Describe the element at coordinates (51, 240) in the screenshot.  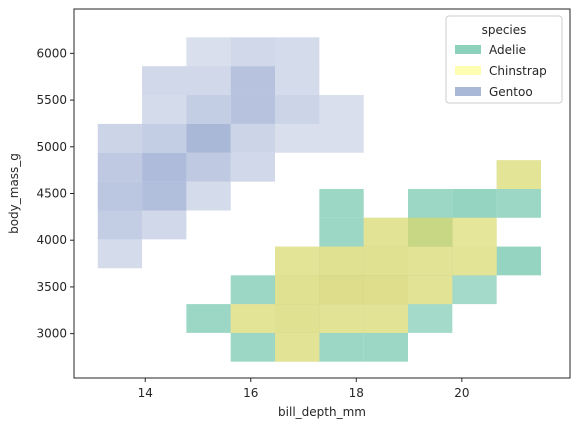
I see `y-tick-label: 4000` at that location.